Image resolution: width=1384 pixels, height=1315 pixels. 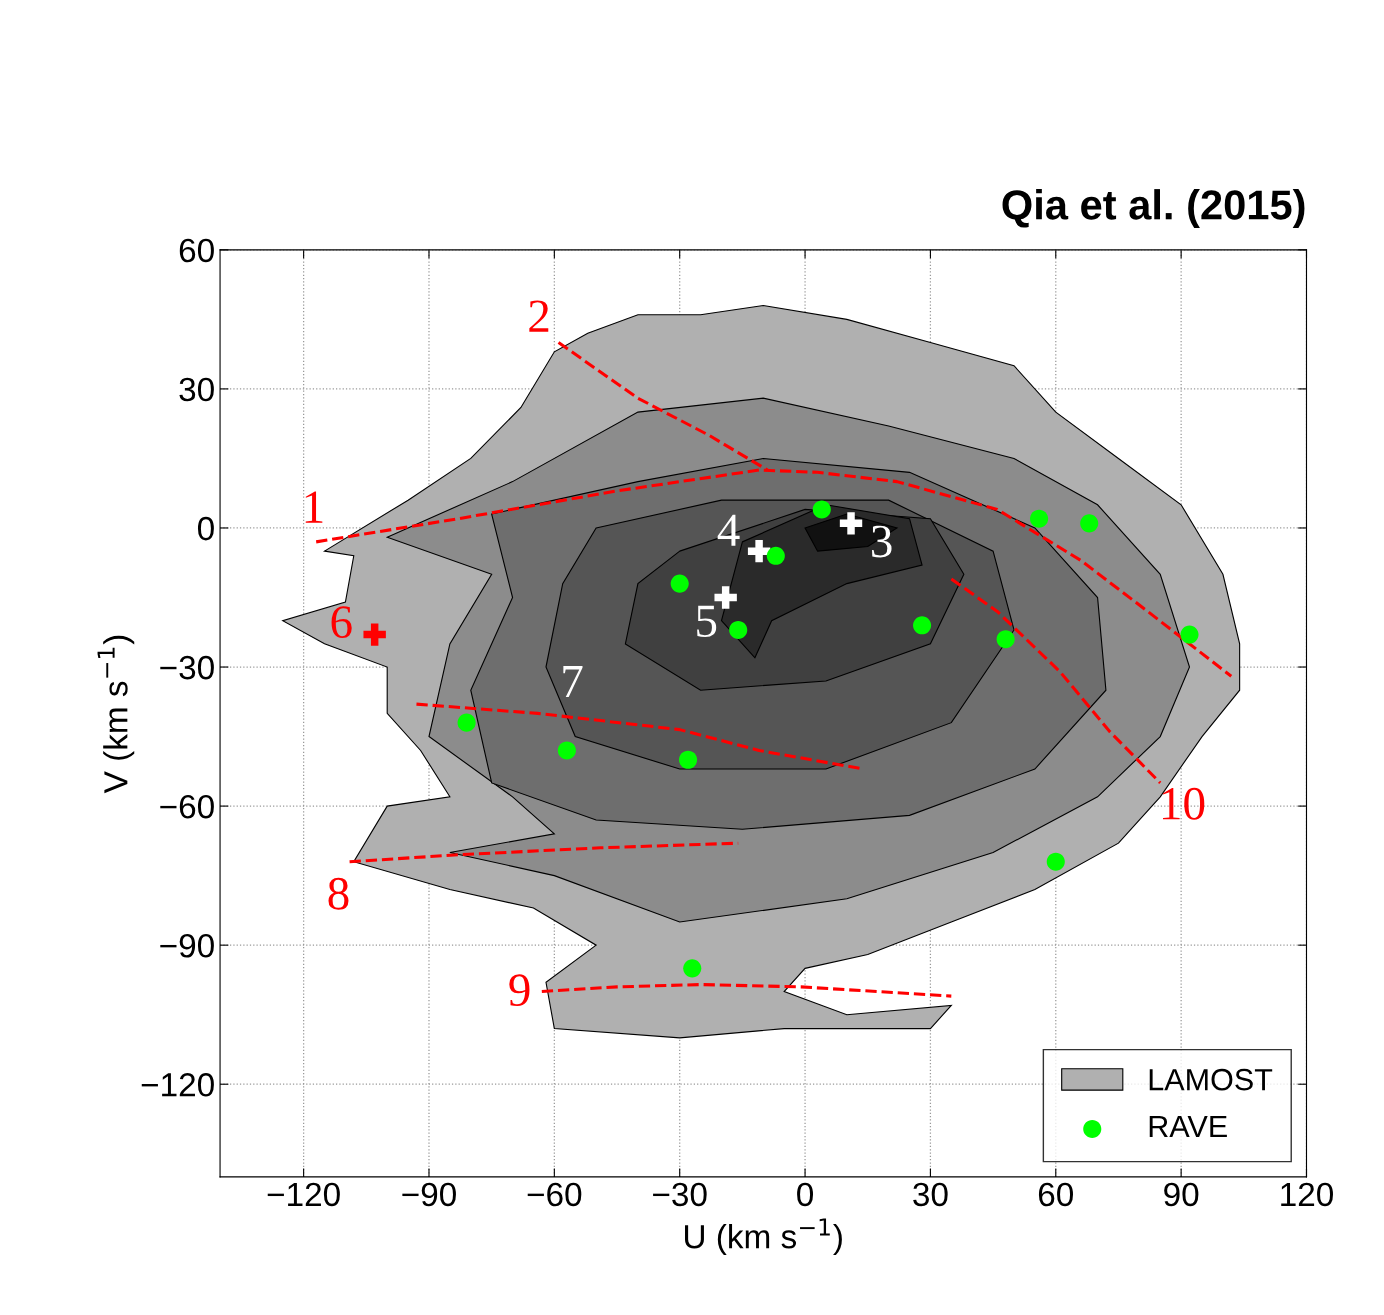 I want to click on y-tick-label: 60, so click(x=196, y=250).